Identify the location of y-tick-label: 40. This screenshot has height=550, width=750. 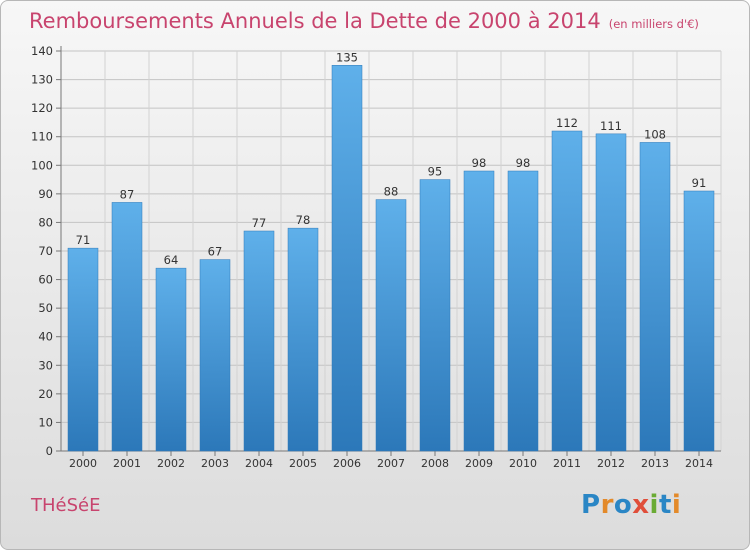
(45, 337).